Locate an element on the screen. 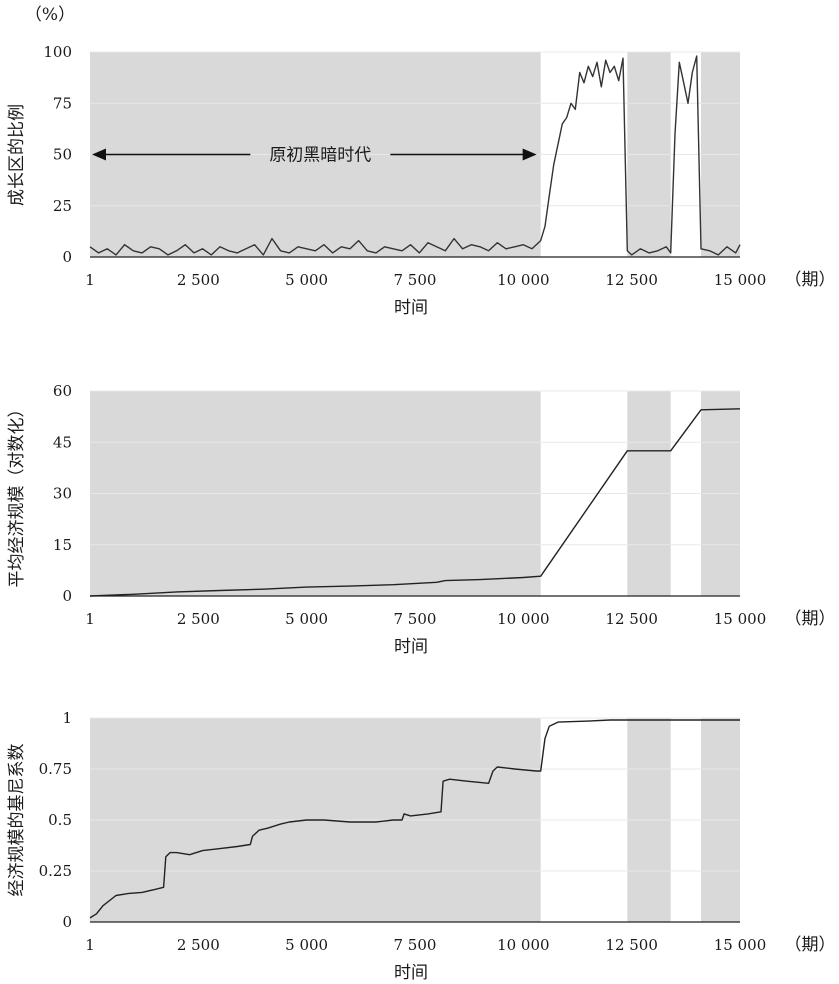 Image resolution: width=839 pixels, height=984 pixels. chart-3-y-axis-title: 经济规模的基尼系数 is located at coordinates (17, 820).